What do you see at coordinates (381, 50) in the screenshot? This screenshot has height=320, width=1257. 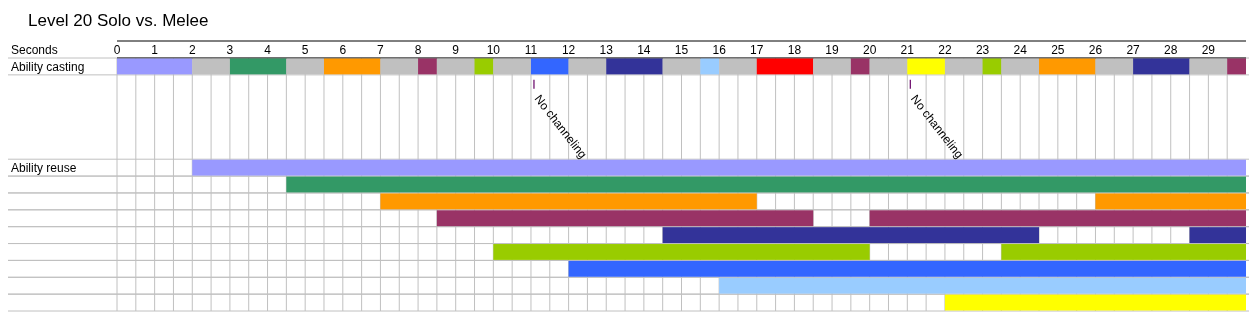 I see `x-tick-label: 7` at bounding box center [381, 50].